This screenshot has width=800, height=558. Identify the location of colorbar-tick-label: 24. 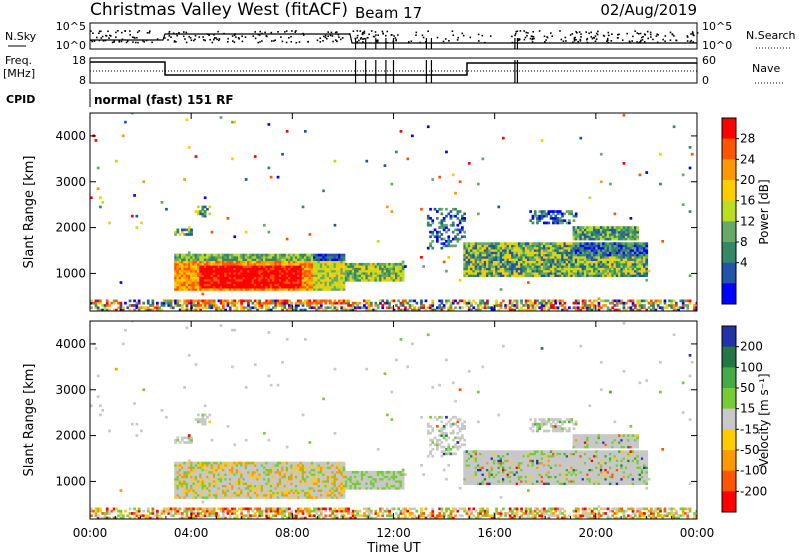
(747, 159).